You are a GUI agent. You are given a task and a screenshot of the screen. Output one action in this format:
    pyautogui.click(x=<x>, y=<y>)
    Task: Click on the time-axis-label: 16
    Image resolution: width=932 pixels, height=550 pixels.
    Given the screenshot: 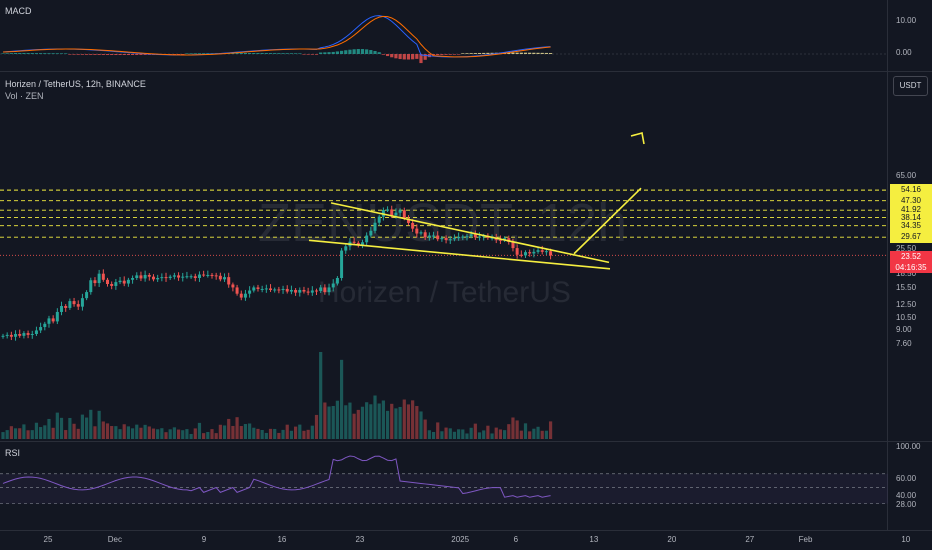 What is the action you would take?
    pyautogui.click(x=282, y=539)
    